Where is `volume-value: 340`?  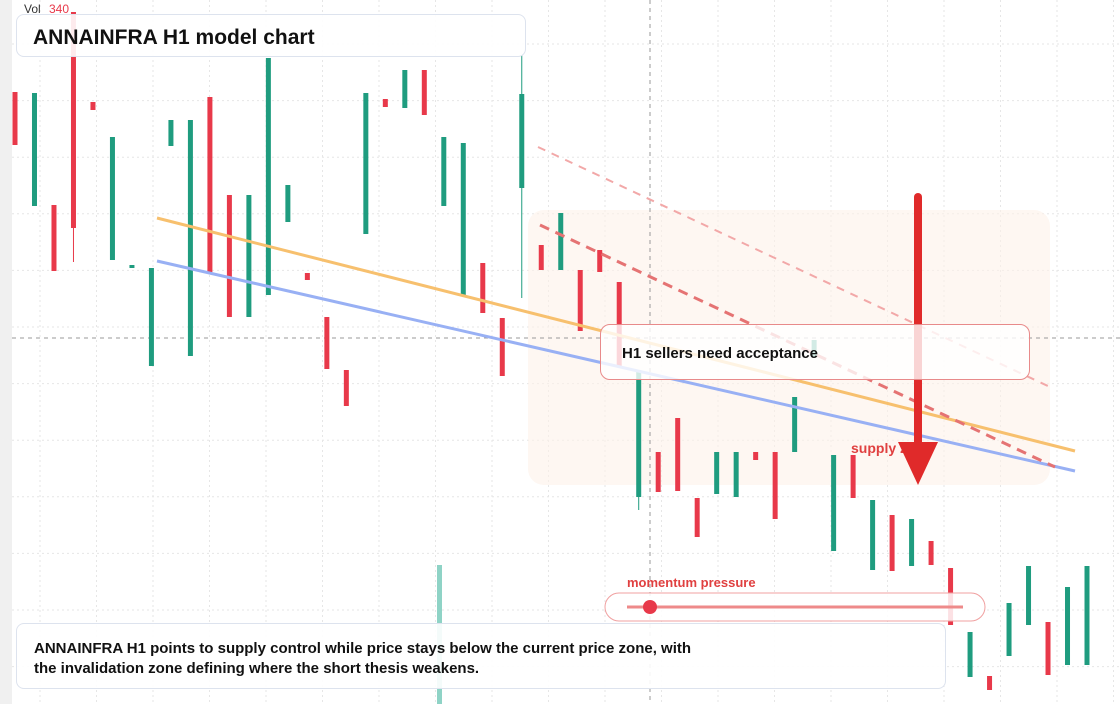 volume-value: 340 is located at coordinates (59, 9).